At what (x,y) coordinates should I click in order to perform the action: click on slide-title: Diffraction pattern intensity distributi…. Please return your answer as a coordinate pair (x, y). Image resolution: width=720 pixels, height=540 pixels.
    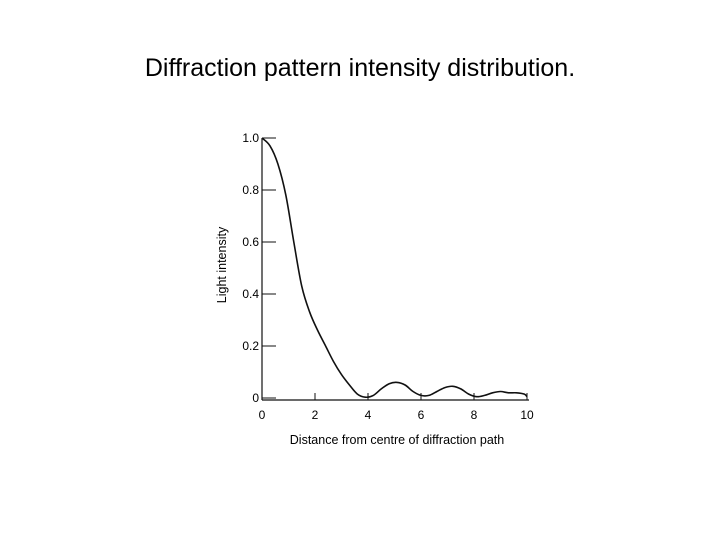
    Looking at the image, I should click on (360, 68).